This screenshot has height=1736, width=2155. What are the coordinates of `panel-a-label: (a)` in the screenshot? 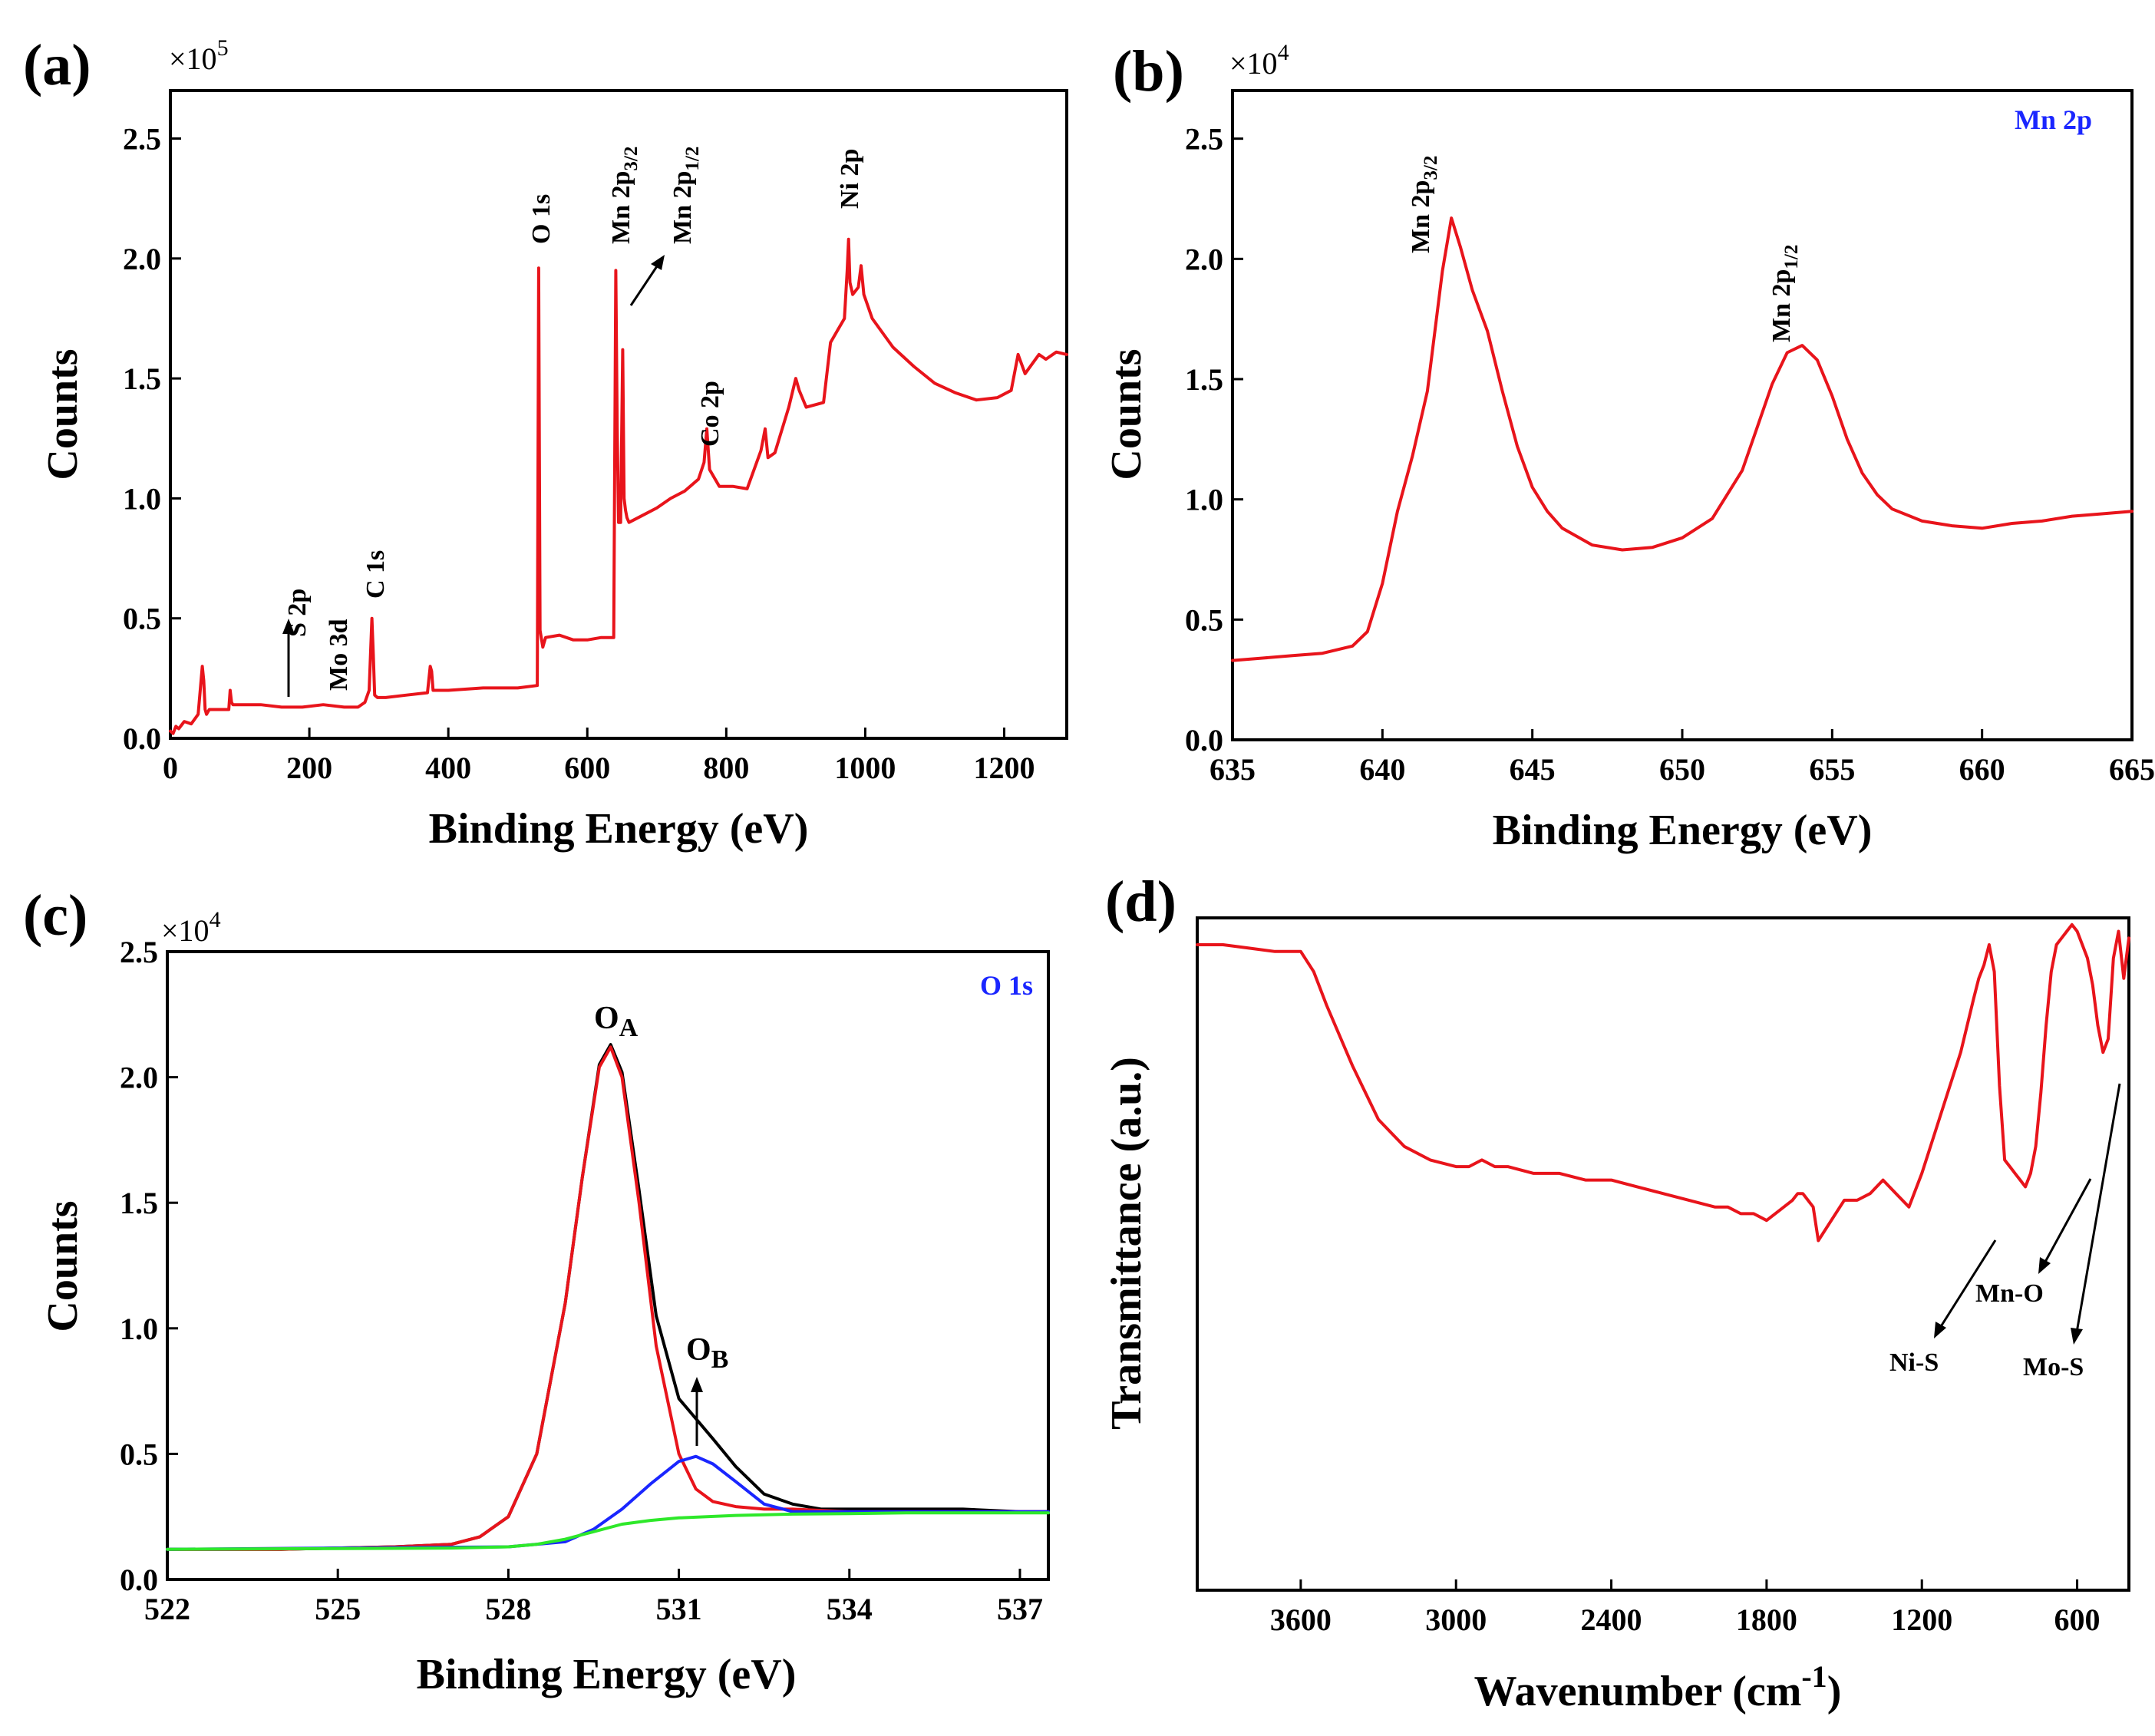 It's located at (57, 65).